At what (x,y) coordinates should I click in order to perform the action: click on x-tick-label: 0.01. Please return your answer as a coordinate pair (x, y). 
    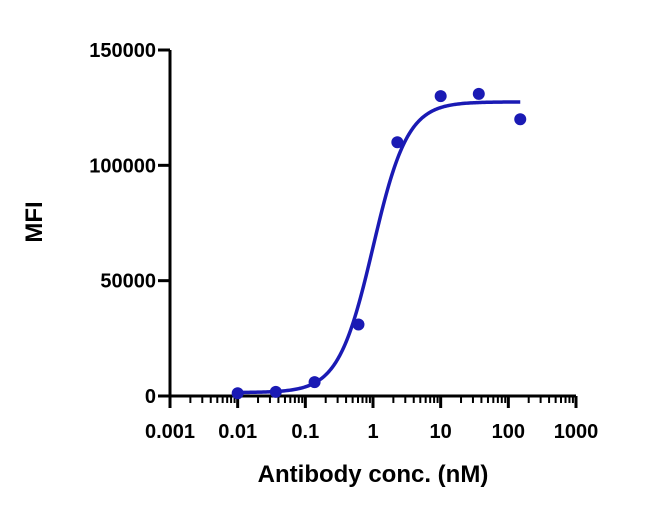
    Looking at the image, I should click on (237, 432).